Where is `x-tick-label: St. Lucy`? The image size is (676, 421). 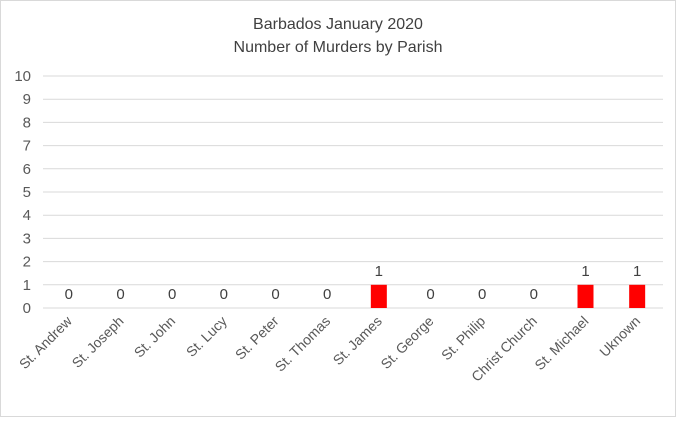 x-tick-label: St. Lucy is located at coordinates (206, 336).